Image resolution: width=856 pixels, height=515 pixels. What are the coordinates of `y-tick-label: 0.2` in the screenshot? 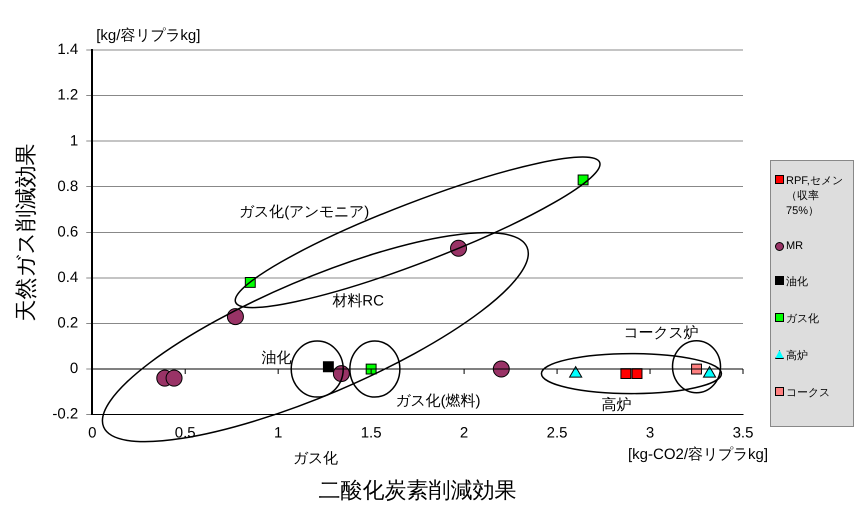 It's located at (67, 323).